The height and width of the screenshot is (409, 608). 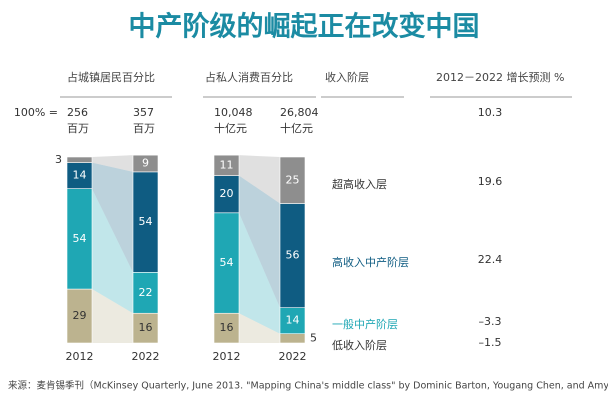 I want to click on data-label: 29, so click(x=80, y=315).